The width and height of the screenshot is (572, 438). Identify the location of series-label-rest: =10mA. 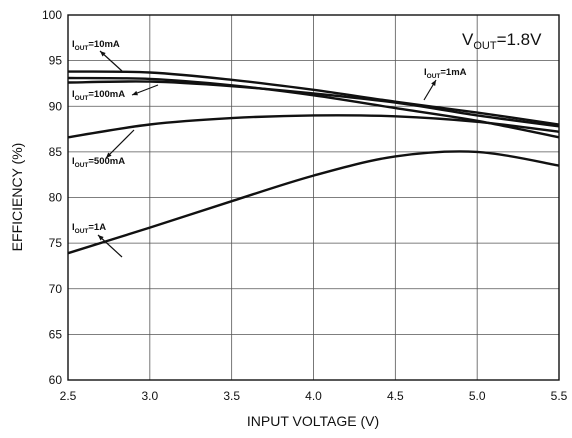
(104, 44).